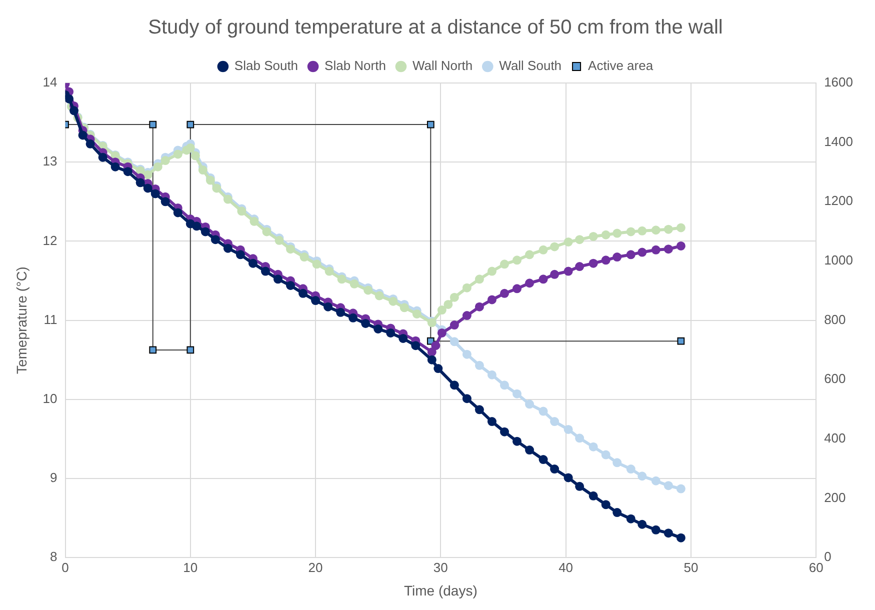 This screenshot has width=875, height=610. Describe the element at coordinates (441, 590) in the screenshot. I see `x-axis-title: Time (days)` at that location.